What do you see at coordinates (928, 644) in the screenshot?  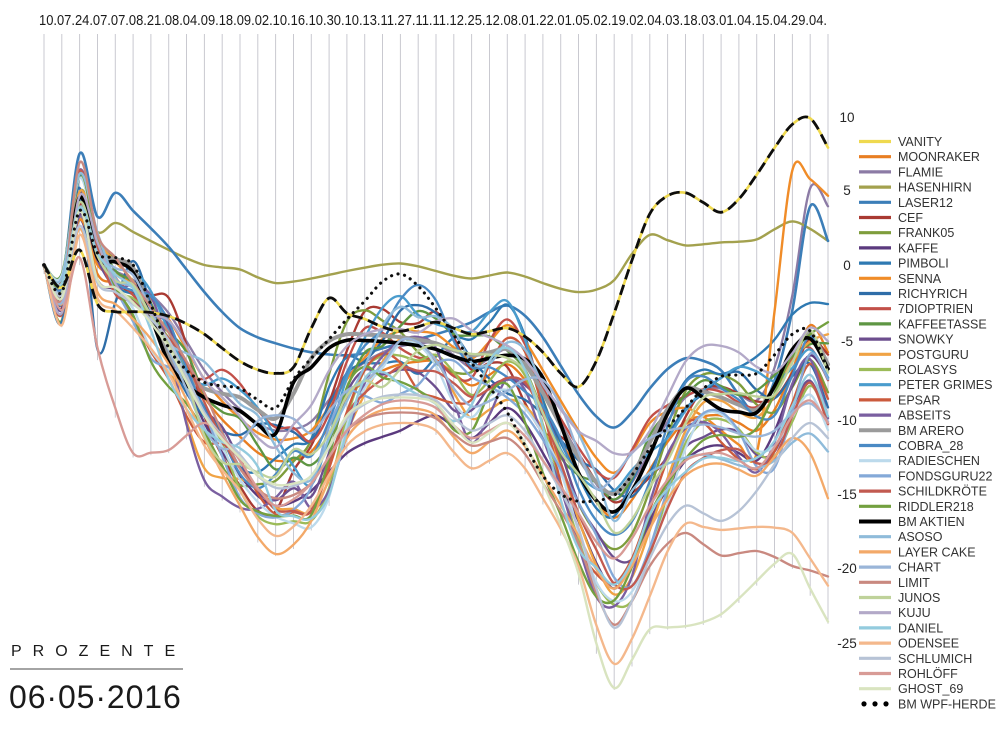 I see `svg-text: ODENSEE` at bounding box center [928, 644].